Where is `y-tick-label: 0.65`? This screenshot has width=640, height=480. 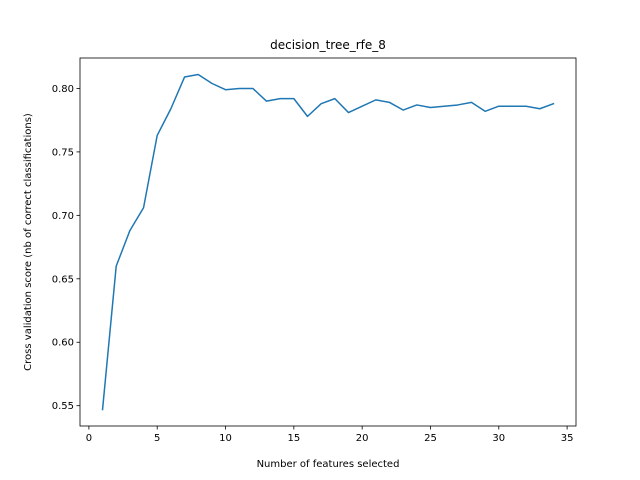 y-tick-label: 0.65 is located at coordinates (63, 279).